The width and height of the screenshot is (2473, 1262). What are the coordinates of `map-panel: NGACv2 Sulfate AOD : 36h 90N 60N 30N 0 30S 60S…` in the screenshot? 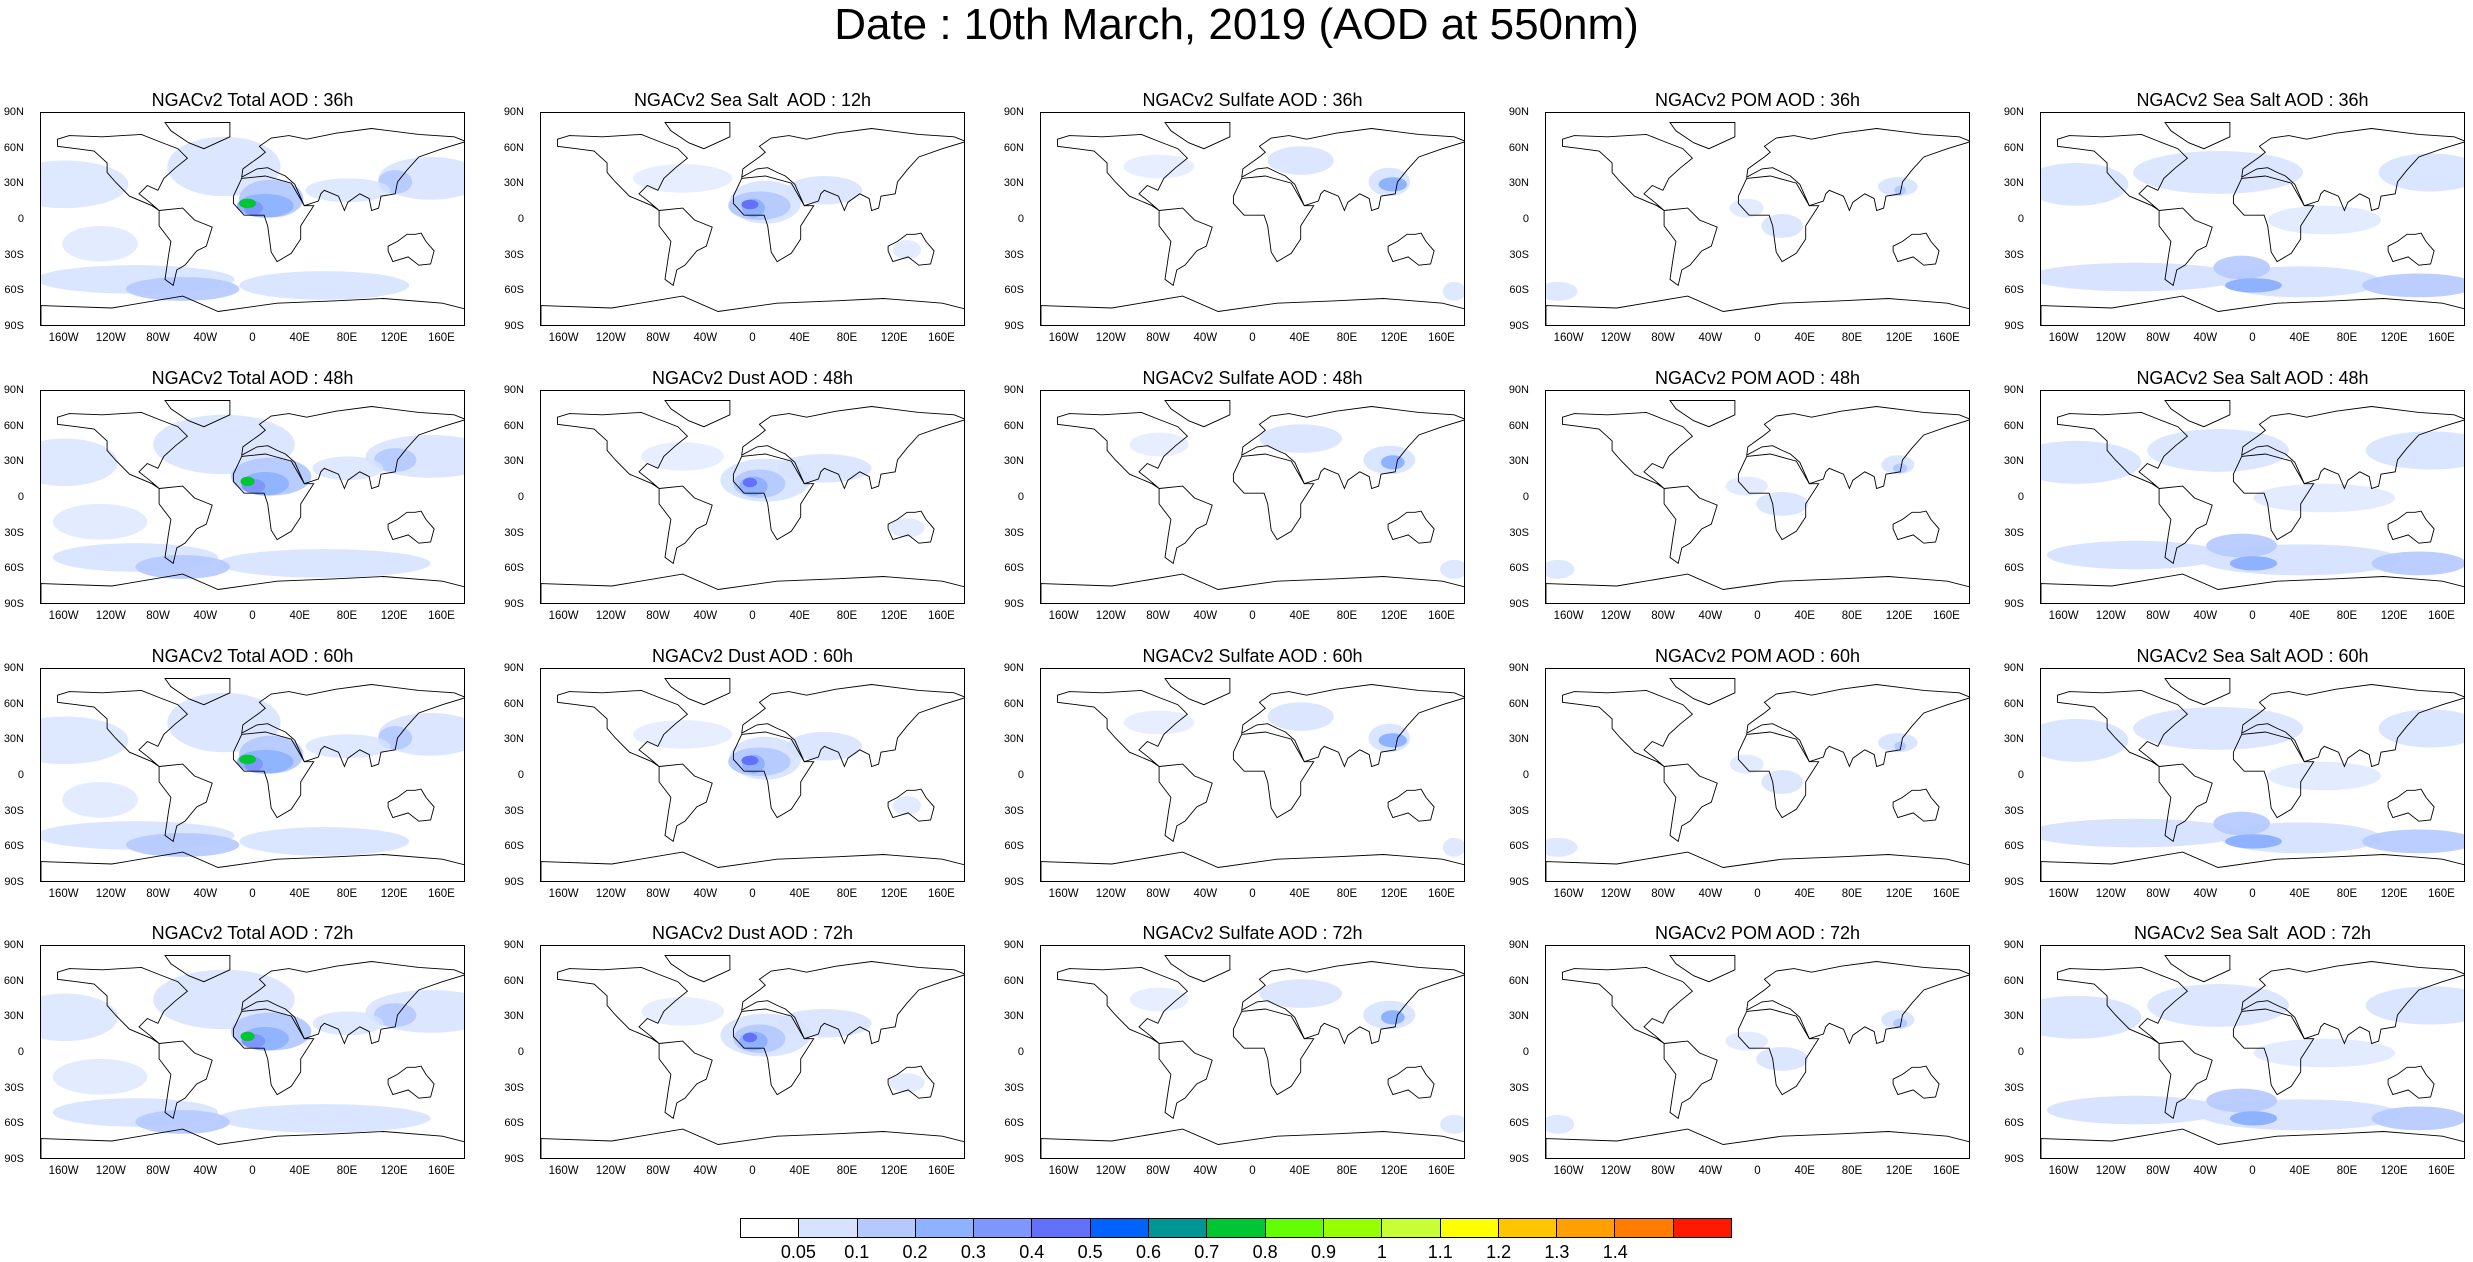 It's located at (1235, 230).